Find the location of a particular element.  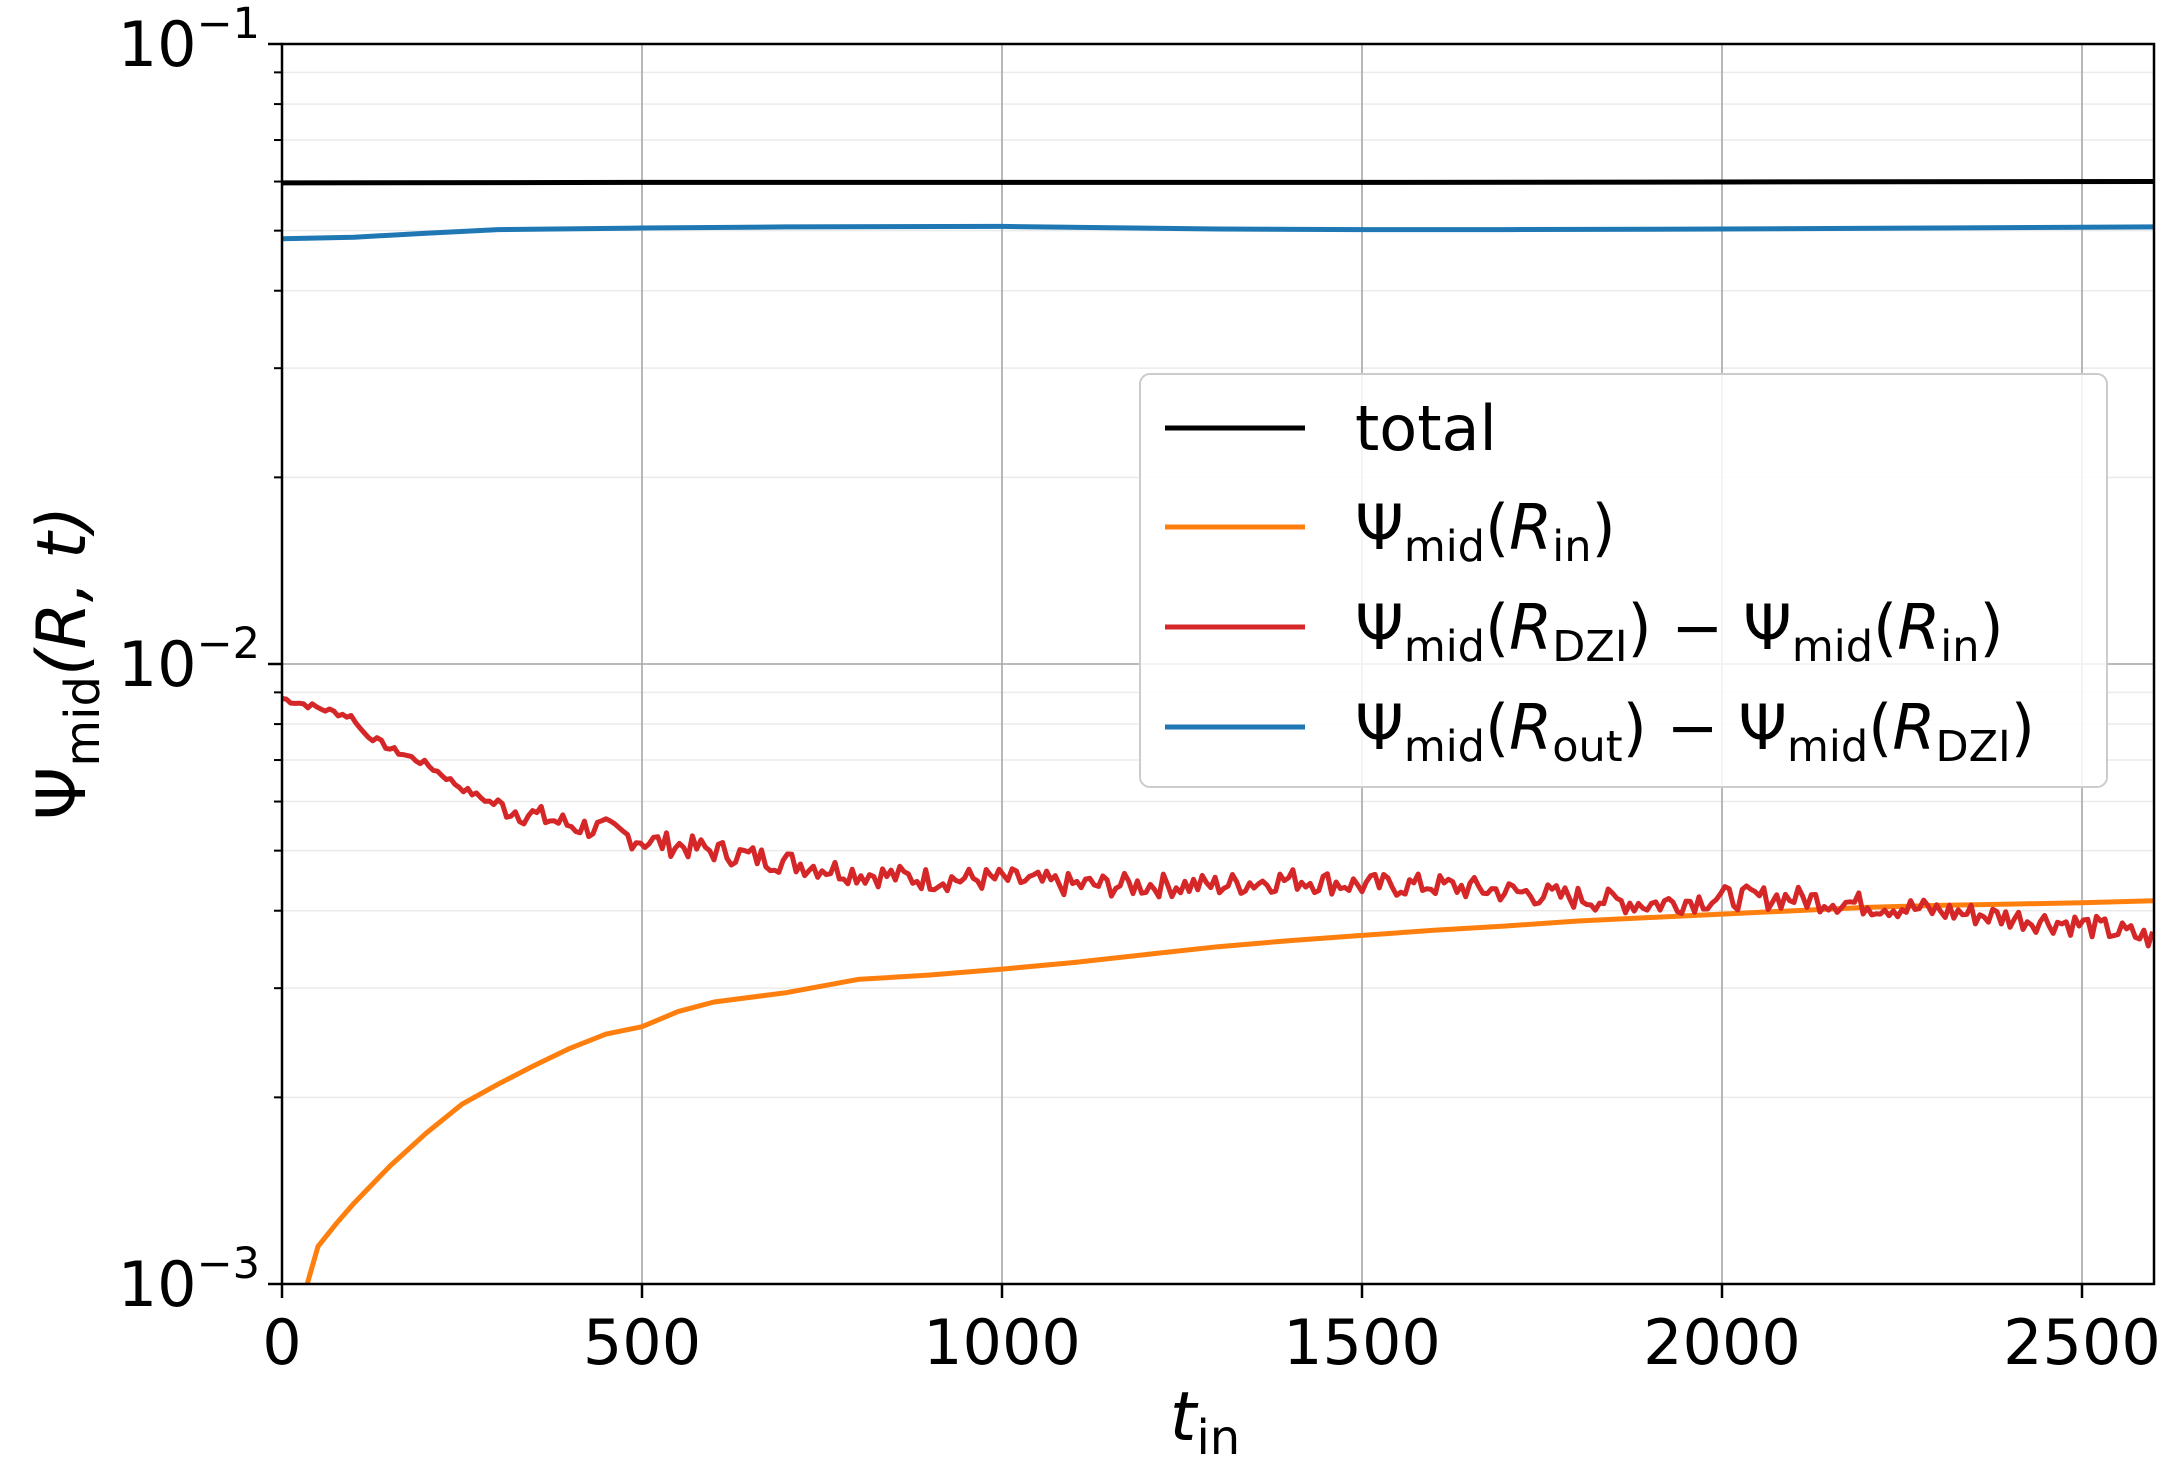

y-tick-labels: 10⁻³ 10⁻² 10⁻¹ is located at coordinates (189, 660).